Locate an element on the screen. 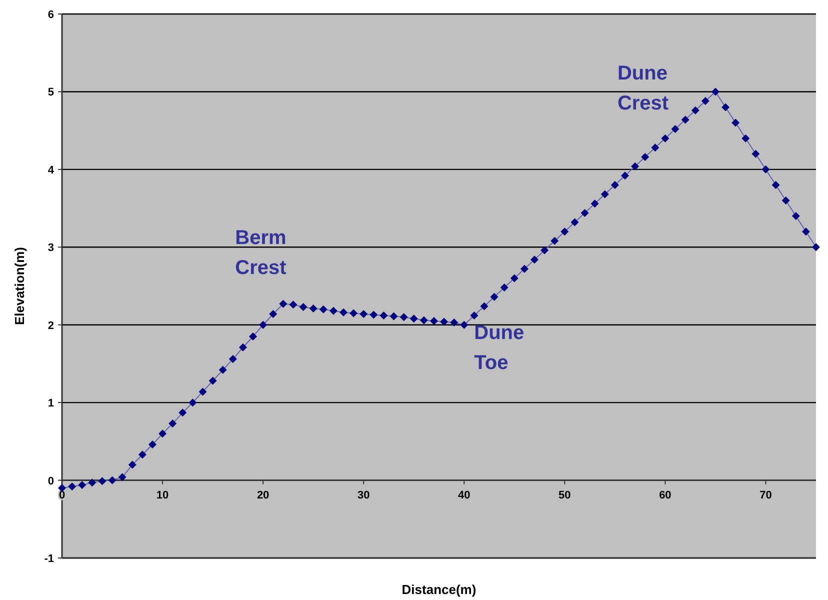 The height and width of the screenshot is (600, 828). x-tick-label: 50 is located at coordinates (564, 495).